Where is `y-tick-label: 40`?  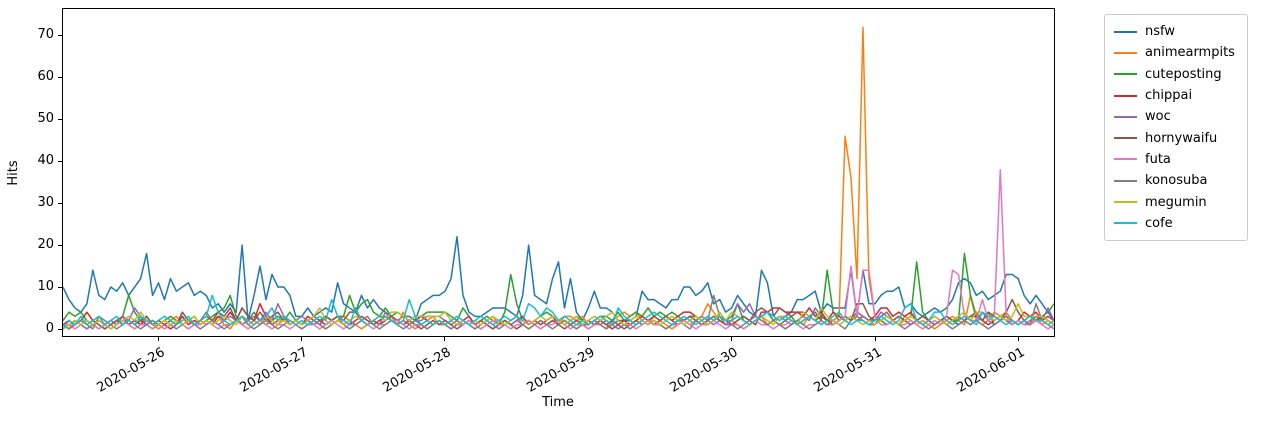 y-tick-label: 40 is located at coordinates (45, 160).